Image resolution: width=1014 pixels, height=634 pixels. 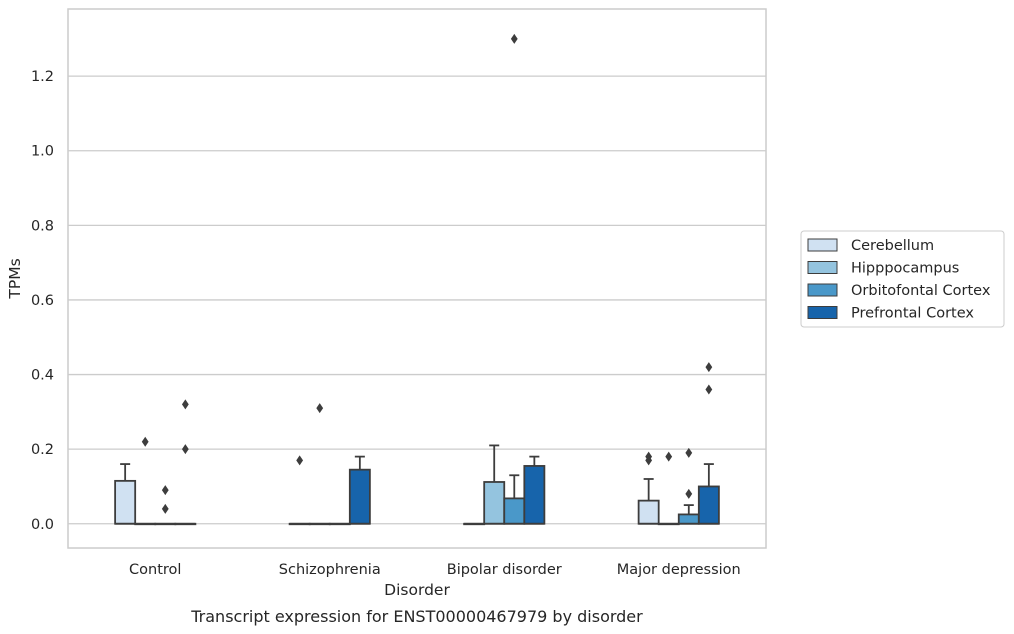 What do you see at coordinates (417, 590) in the screenshot?
I see `x-axis-label: Disorder` at bounding box center [417, 590].